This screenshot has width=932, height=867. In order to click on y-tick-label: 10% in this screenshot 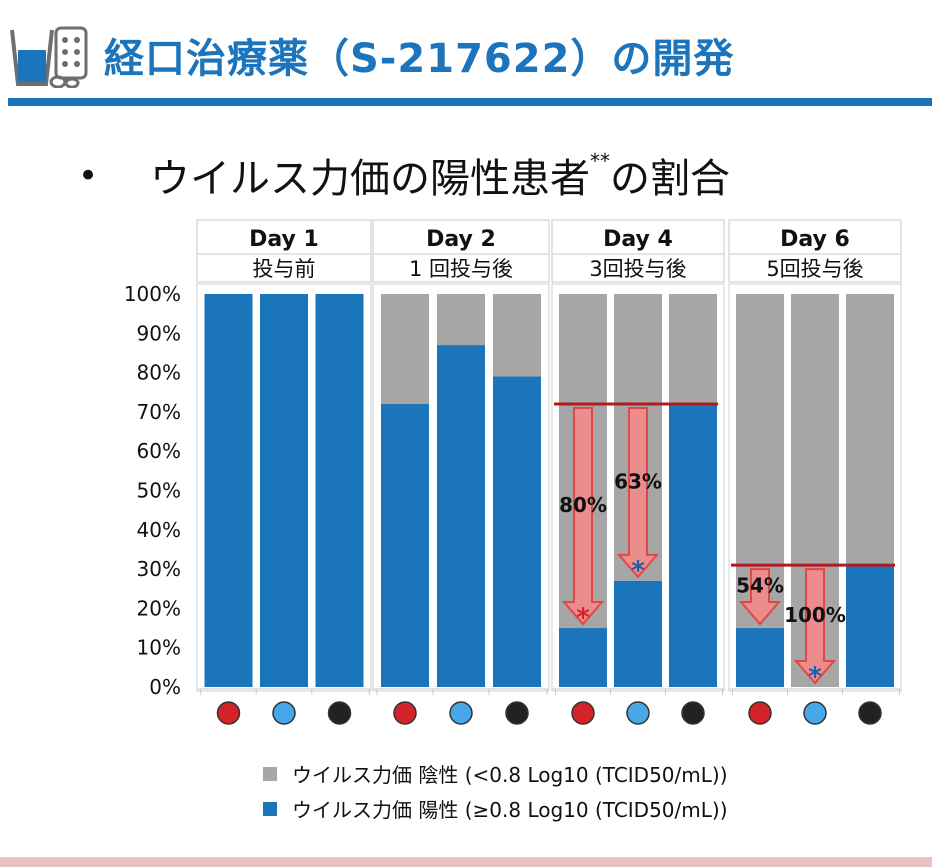, I will do `click(159, 648)`.